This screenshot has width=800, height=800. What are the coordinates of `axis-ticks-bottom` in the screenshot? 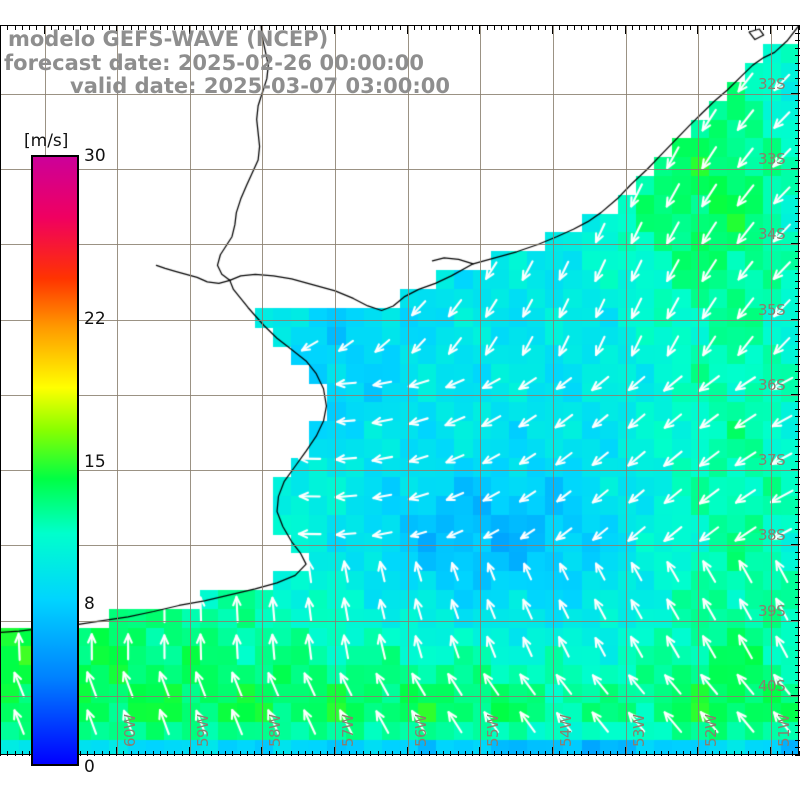 It's located at (400, 751).